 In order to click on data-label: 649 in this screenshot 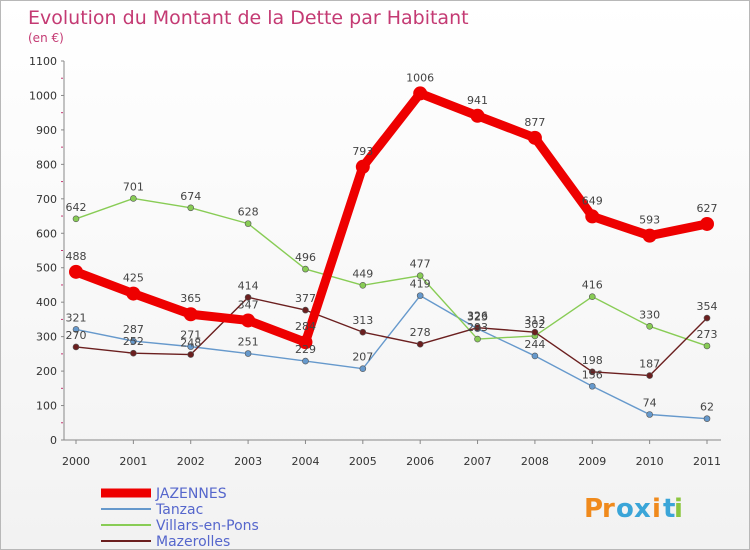, I will do `click(592, 200)`.